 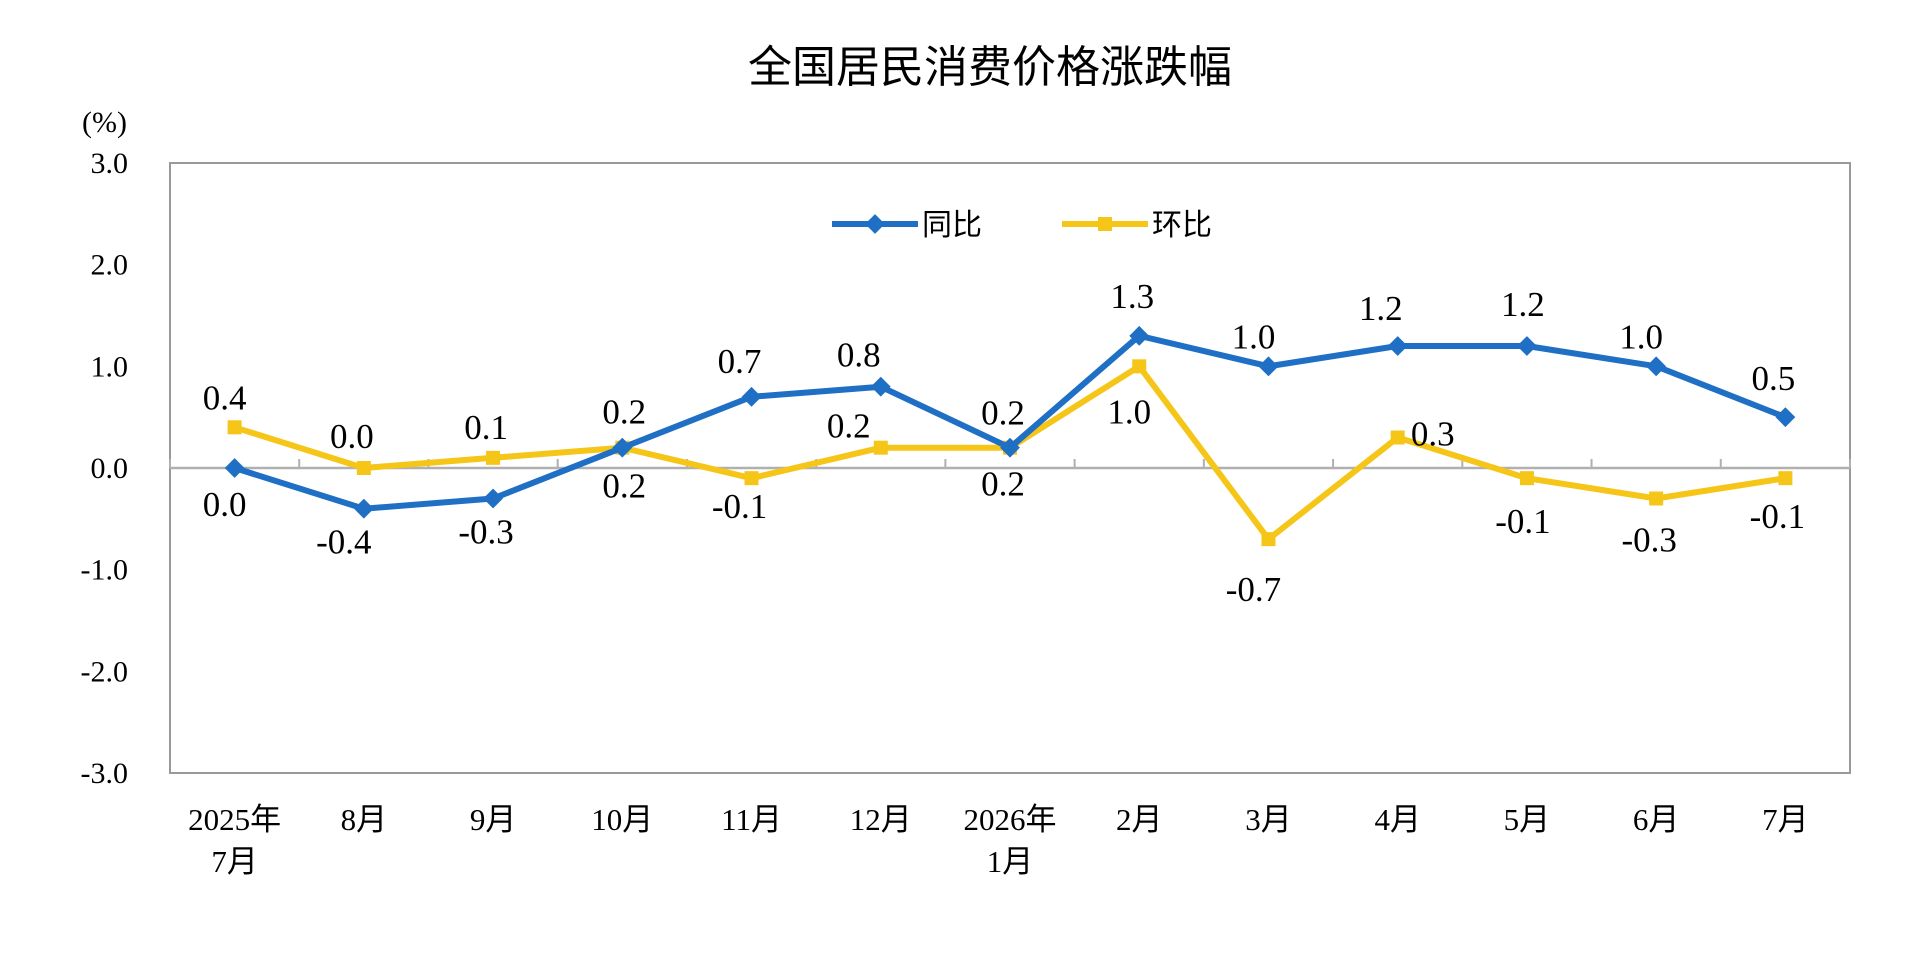 What do you see at coordinates (104, 122) in the screenshot?
I see `y-axis-unit: (%)` at bounding box center [104, 122].